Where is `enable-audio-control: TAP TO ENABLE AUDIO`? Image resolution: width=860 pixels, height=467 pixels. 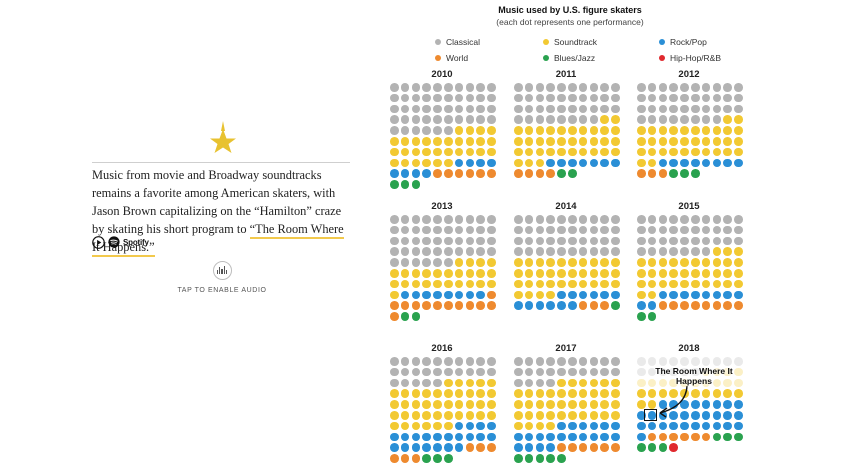
enable-audio-control: TAP TO ENABLE AUDIO is located at coordinates (222, 277).